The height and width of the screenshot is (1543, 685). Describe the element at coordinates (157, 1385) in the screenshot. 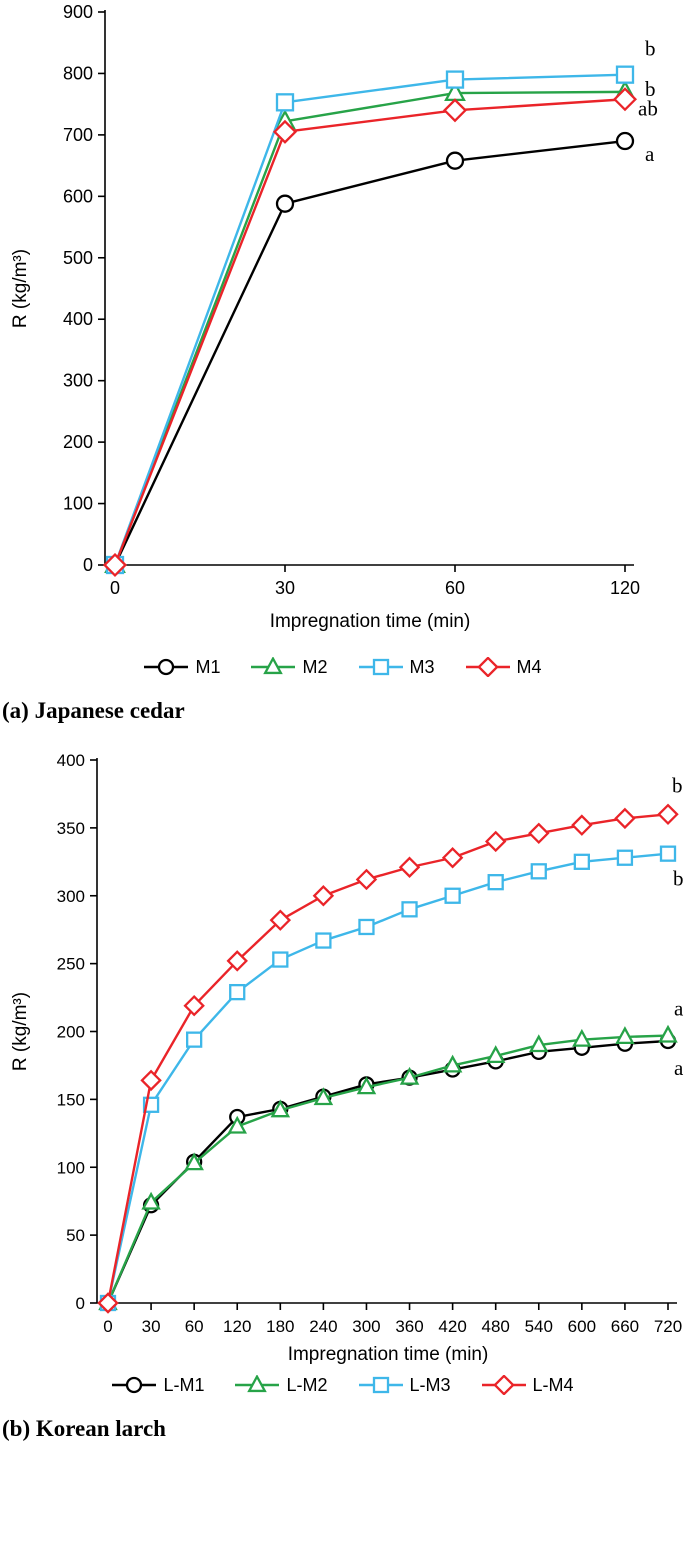

I see `legend-entry-L-M1: L-M1` at that location.